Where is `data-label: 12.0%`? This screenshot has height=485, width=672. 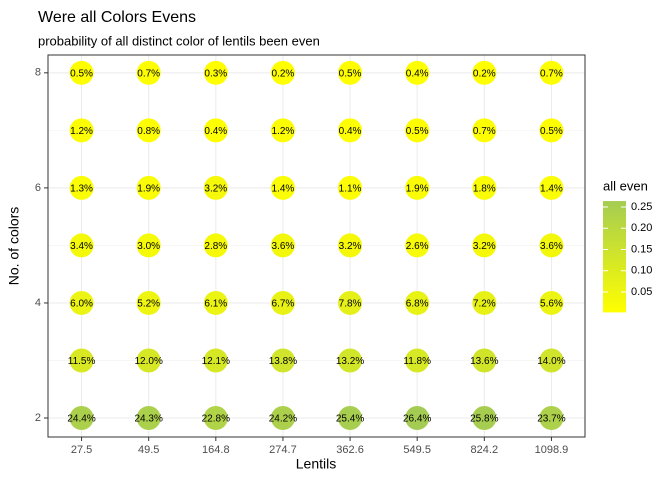
data-label: 12.0% is located at coordinates (149, 361).